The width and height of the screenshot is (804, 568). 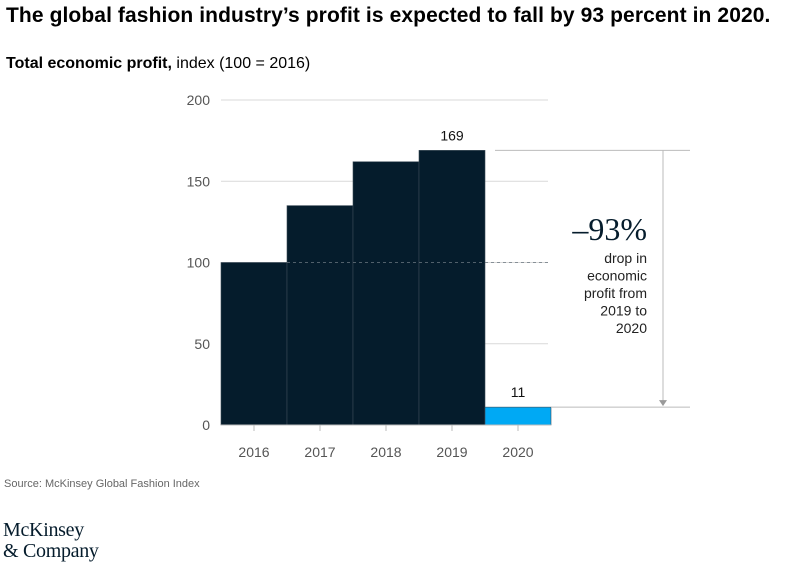 I want to click on logo-line-1: McKinsey, so click(x=43, y=530).